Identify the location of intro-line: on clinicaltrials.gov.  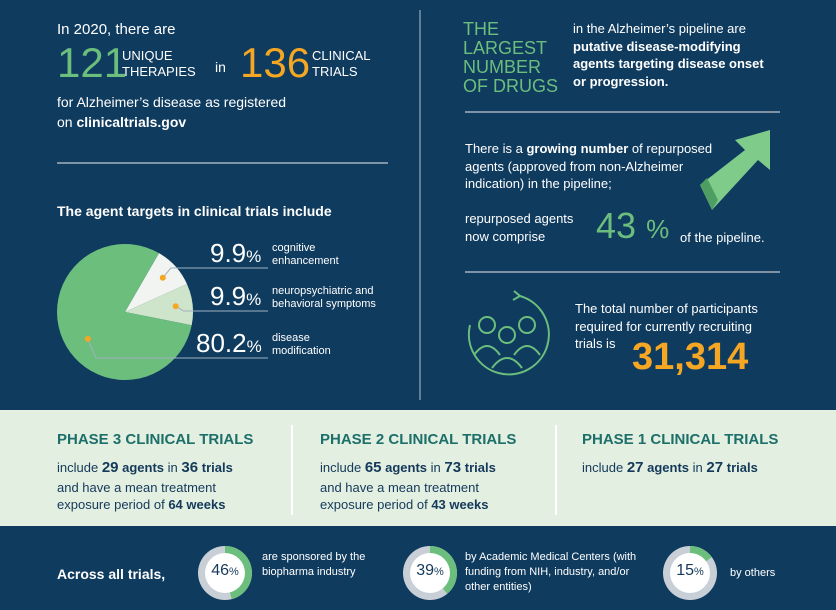
(121, 122).